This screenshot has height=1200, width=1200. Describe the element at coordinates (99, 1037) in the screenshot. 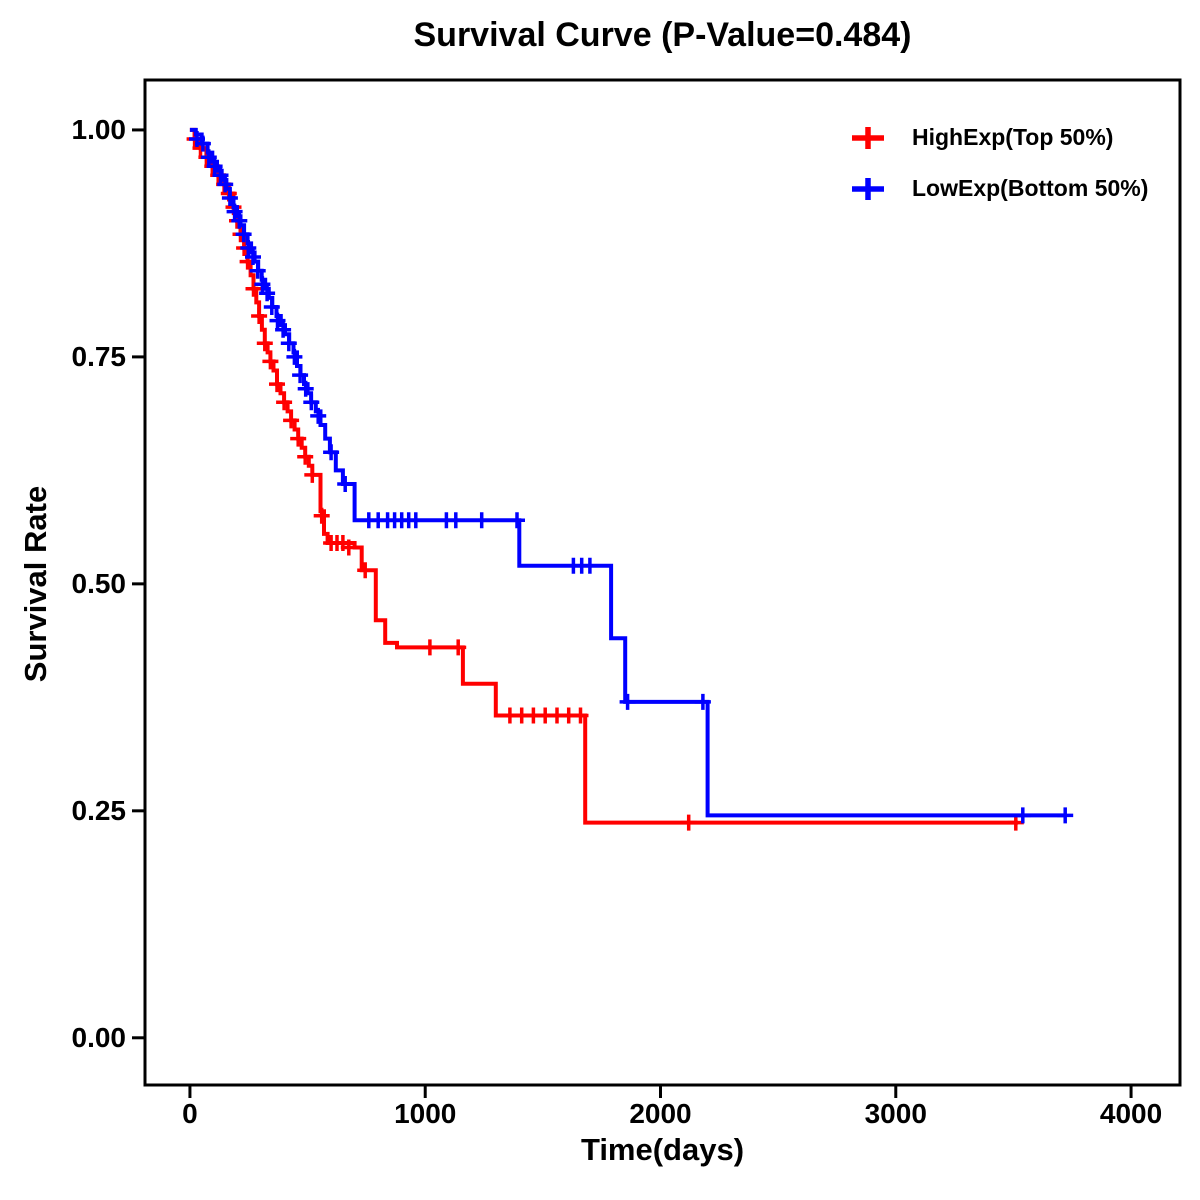

I see `y-tick-label: 0.00` at that location.